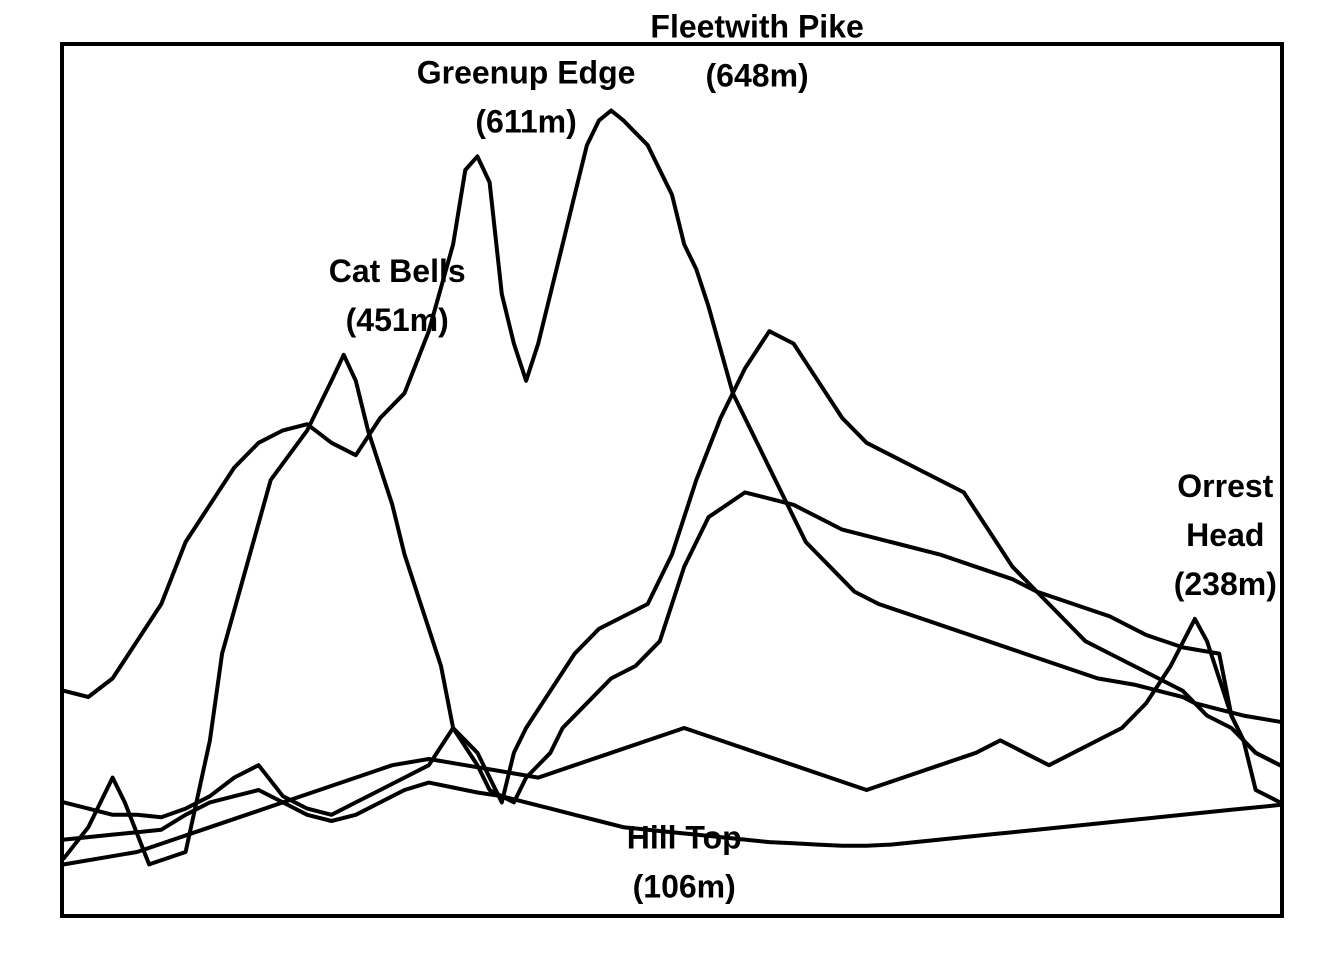 This screenshot has width=1344, height=960. What do you see at coordinates (397, 271) in the screenshot?
I see `peak-label-line: Cat Bells` at bounding box center [397, 271].